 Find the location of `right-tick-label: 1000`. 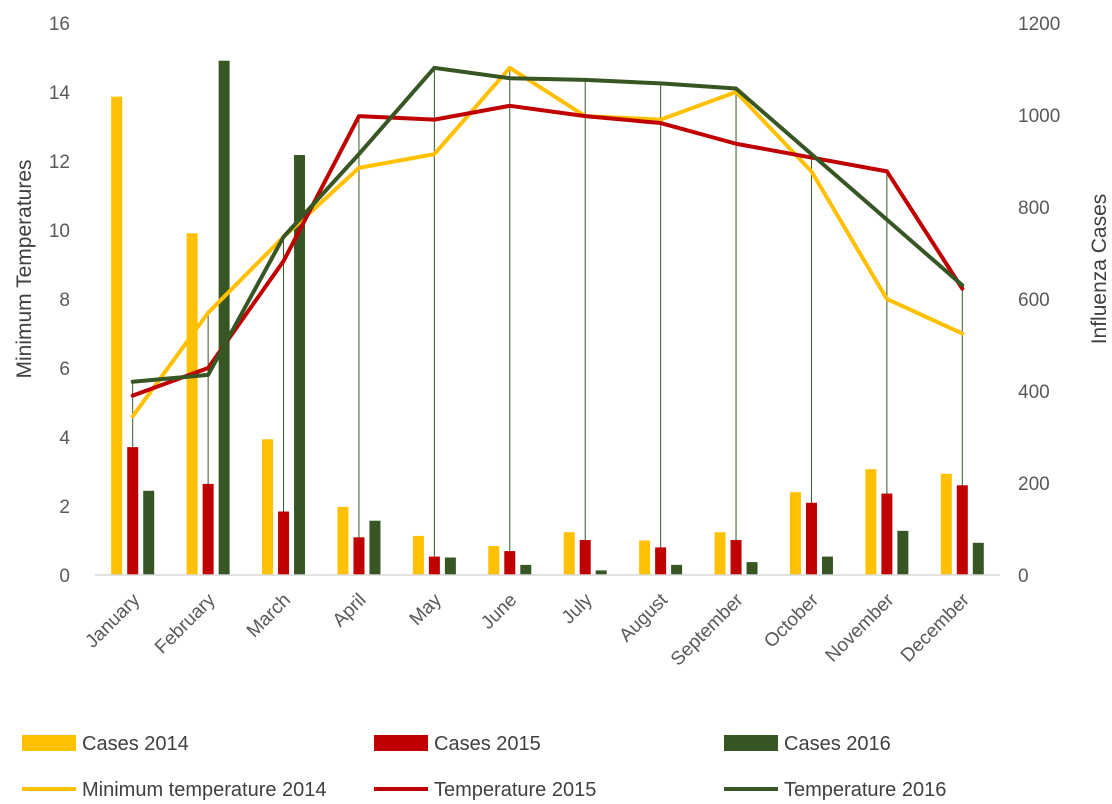

right-tick-label: 1000 is located at coordinates (1039, 116).